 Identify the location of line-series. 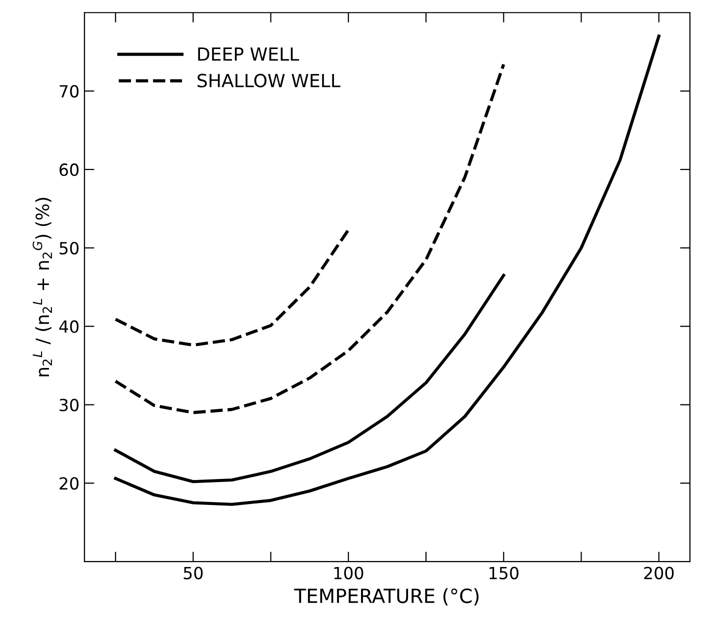
(232, 287).